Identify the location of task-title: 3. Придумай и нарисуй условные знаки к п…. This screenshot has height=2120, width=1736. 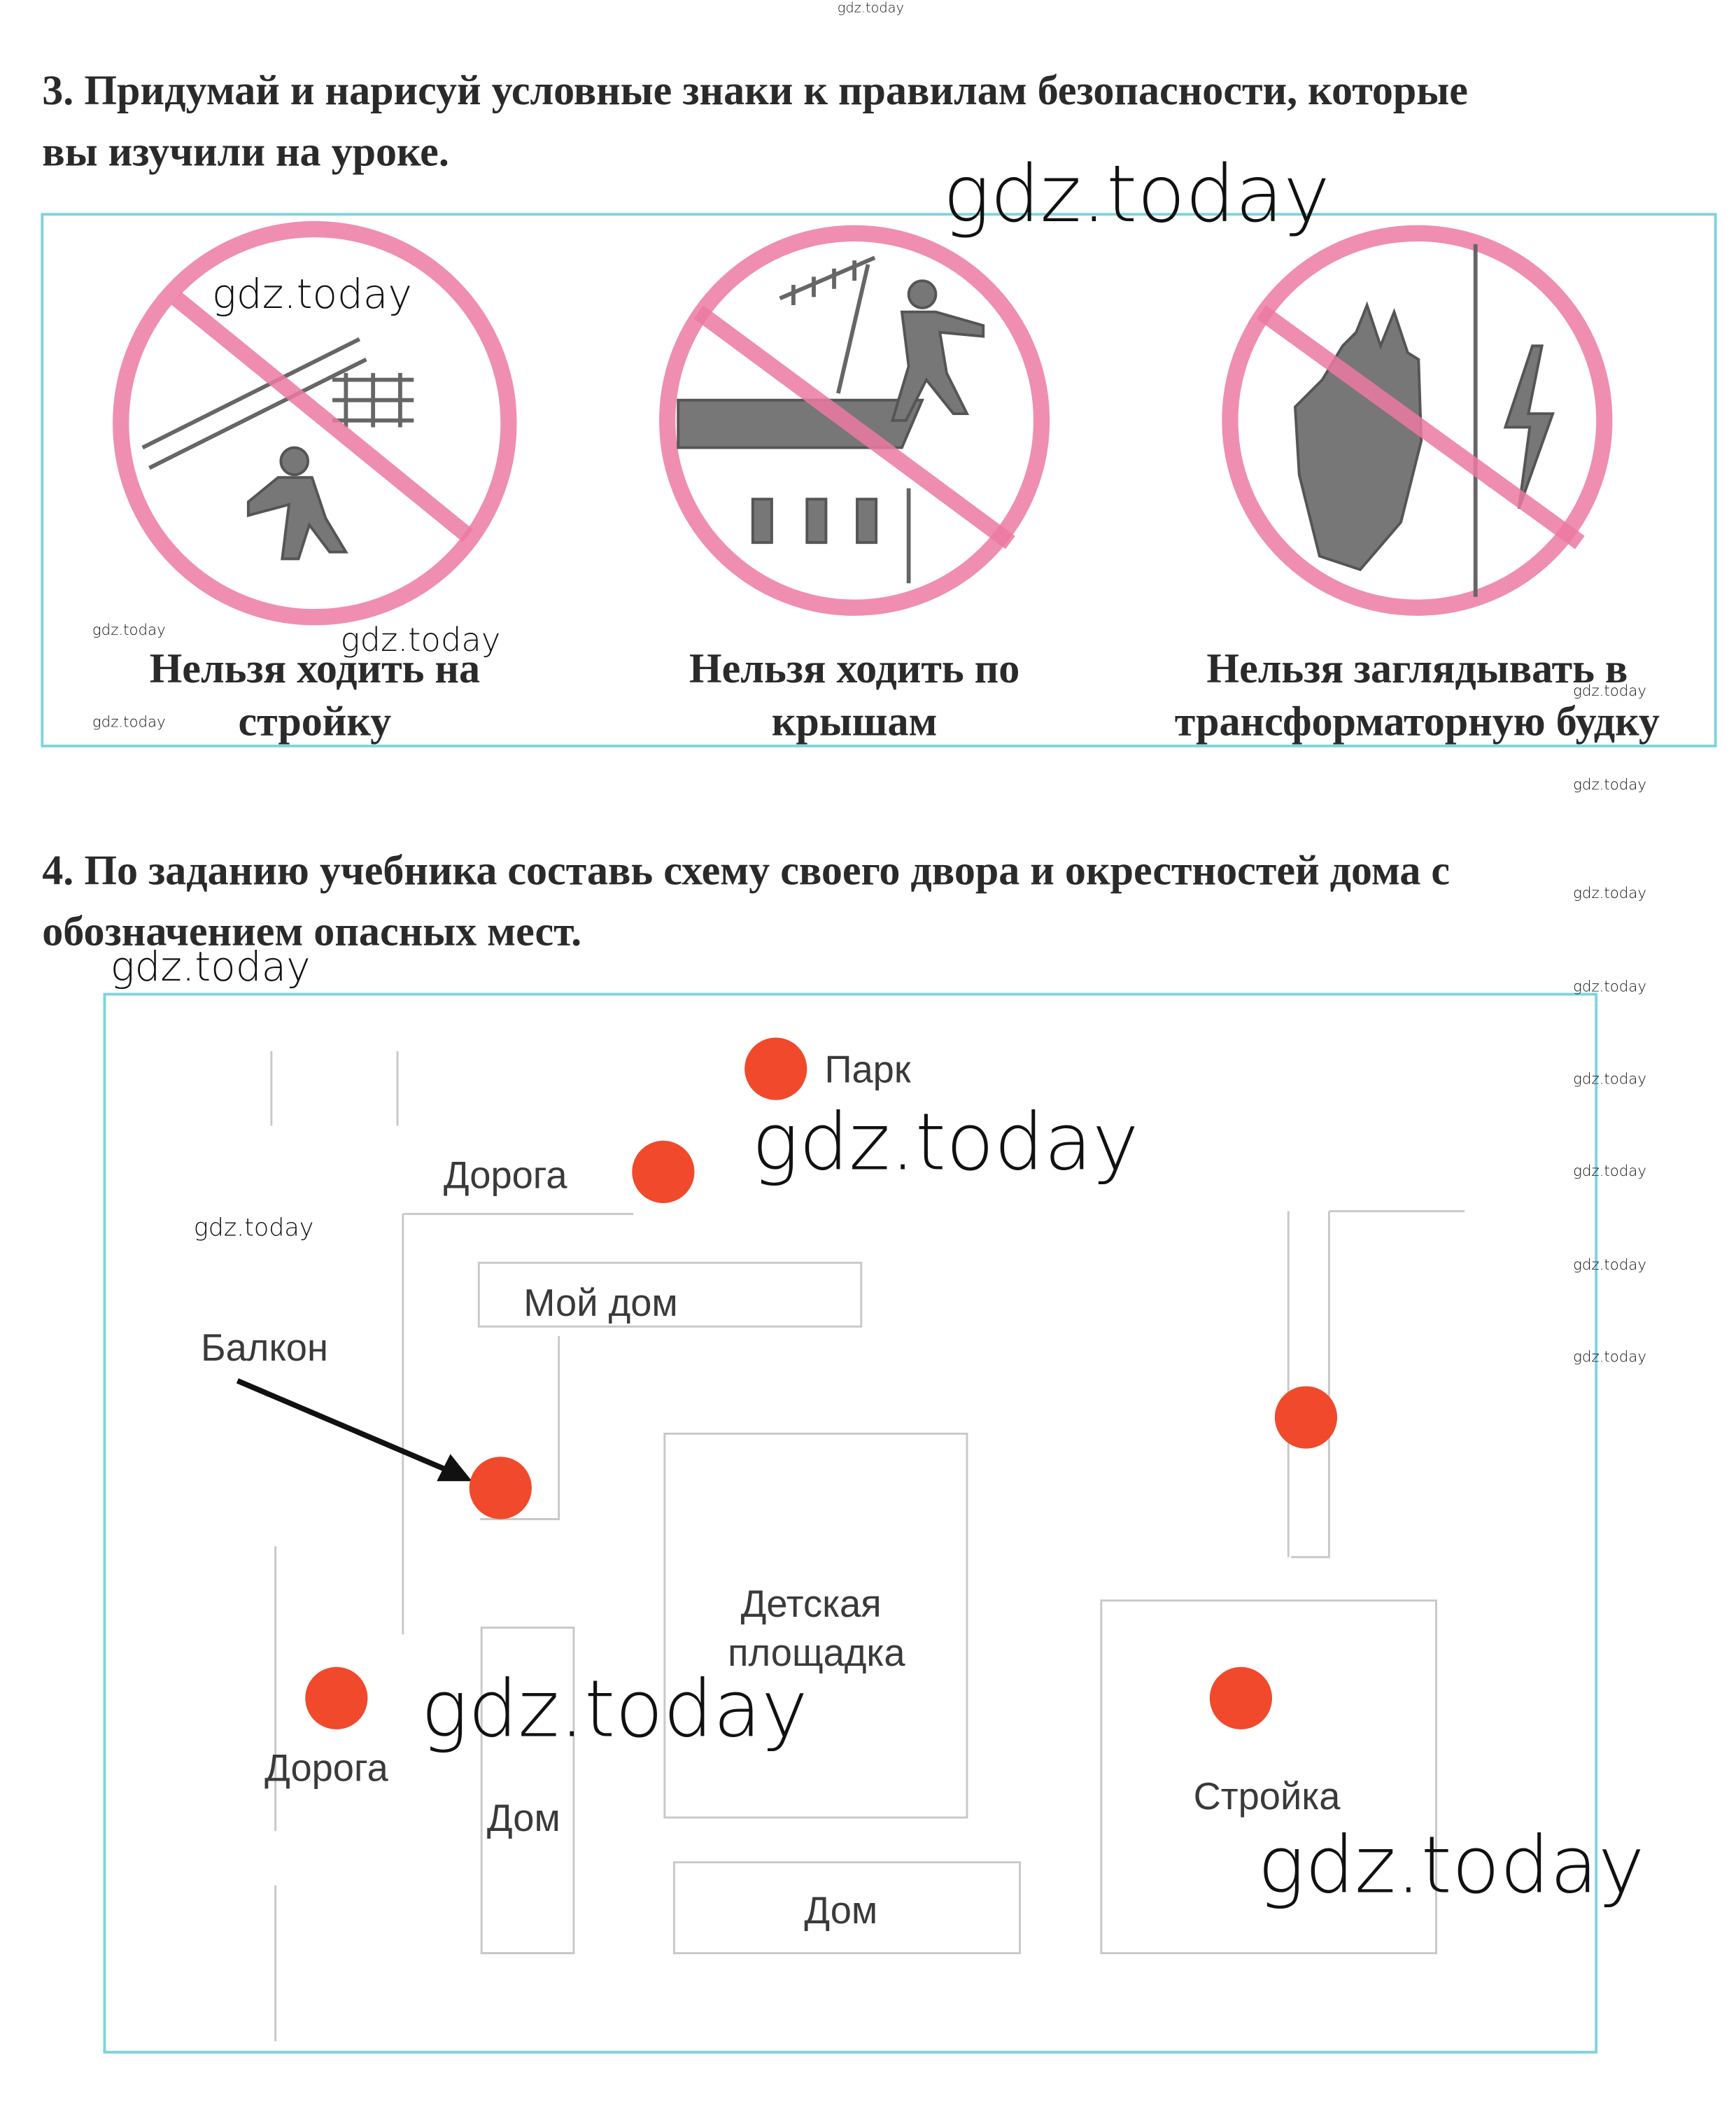
(755, 89).